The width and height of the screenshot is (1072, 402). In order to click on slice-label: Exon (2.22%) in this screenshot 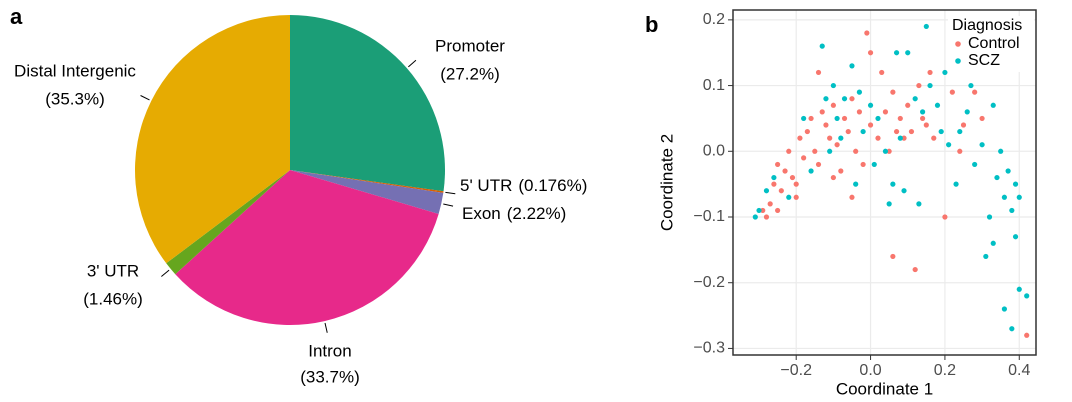, I will do `click(514, 213)`.